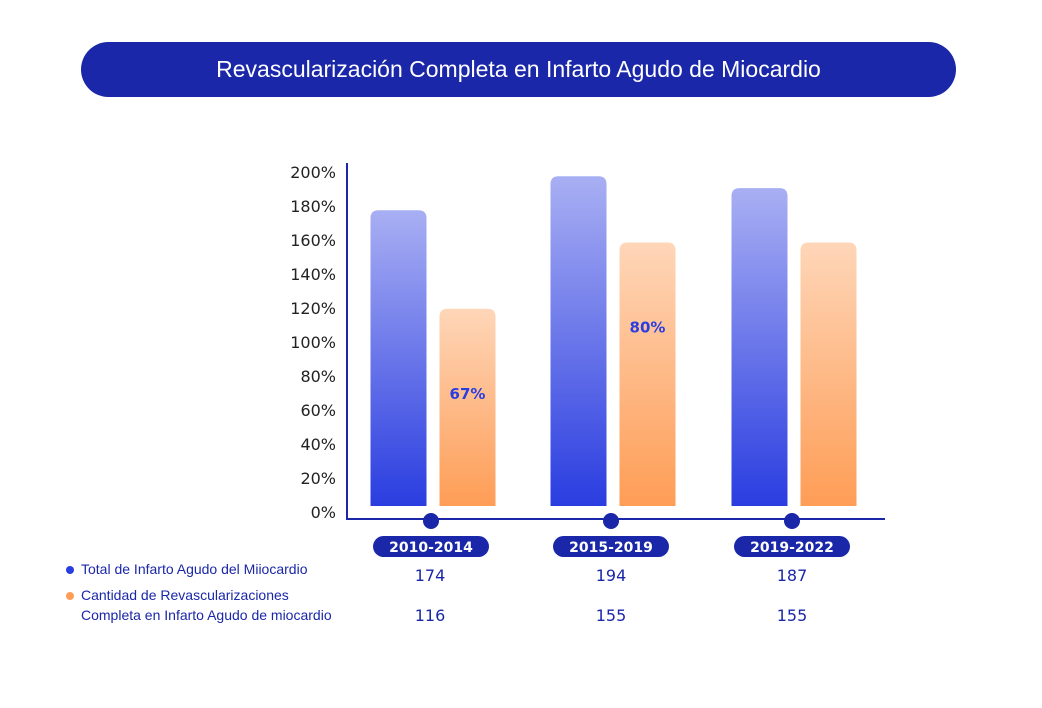 This screenshot has width=1042, height=708. I want to click on y-tick-label: 80%, so click(318, 376).